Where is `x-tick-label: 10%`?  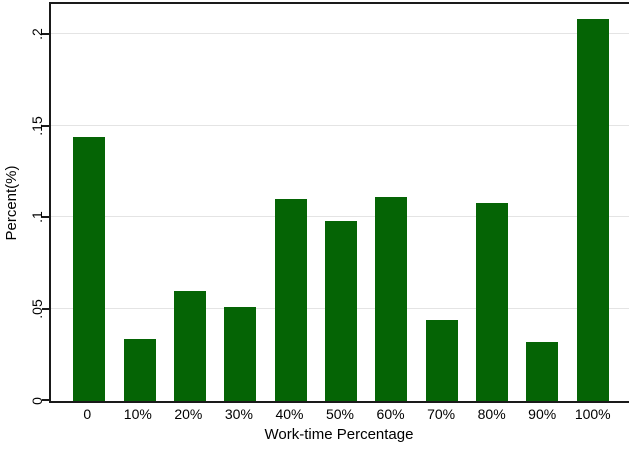 x-tick-label: 10% is located at coordinates (137, 414).